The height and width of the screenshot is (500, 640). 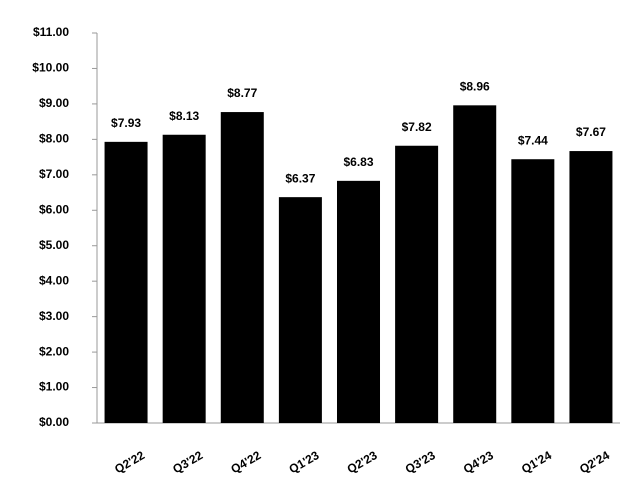 I want to click on x-tick-label: Q4'23, so click(x=478, y=462).